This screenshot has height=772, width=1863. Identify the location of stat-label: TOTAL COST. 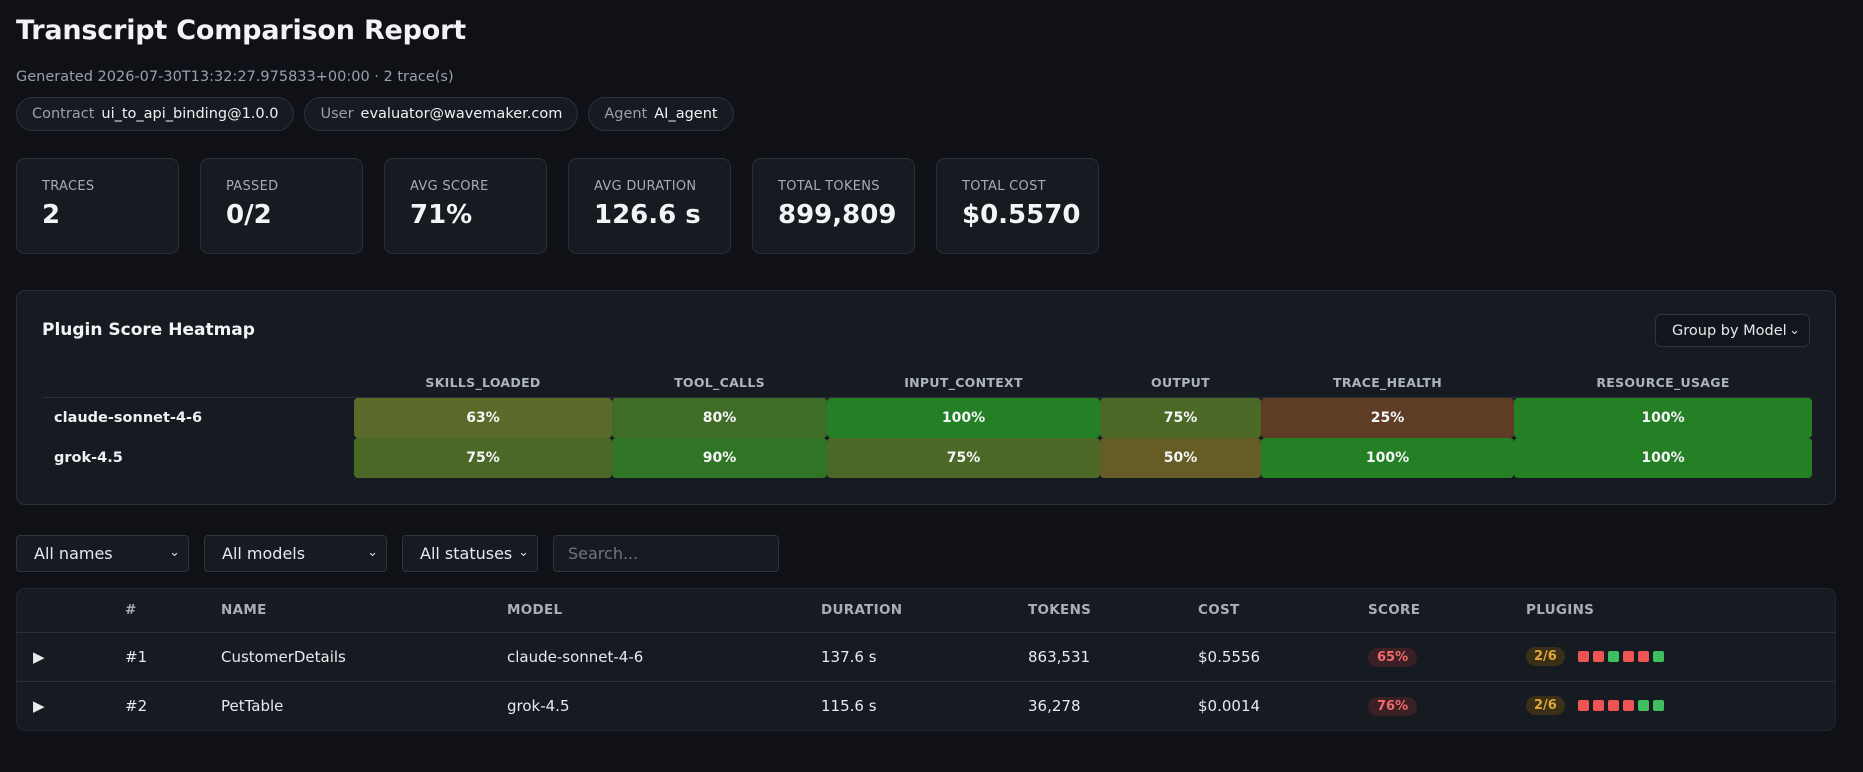
(1004, 186).